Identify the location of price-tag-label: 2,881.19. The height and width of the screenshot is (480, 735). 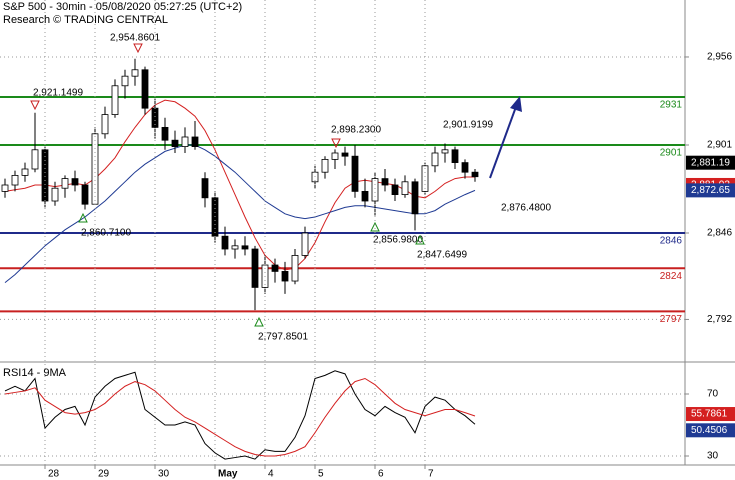
(710, 162).